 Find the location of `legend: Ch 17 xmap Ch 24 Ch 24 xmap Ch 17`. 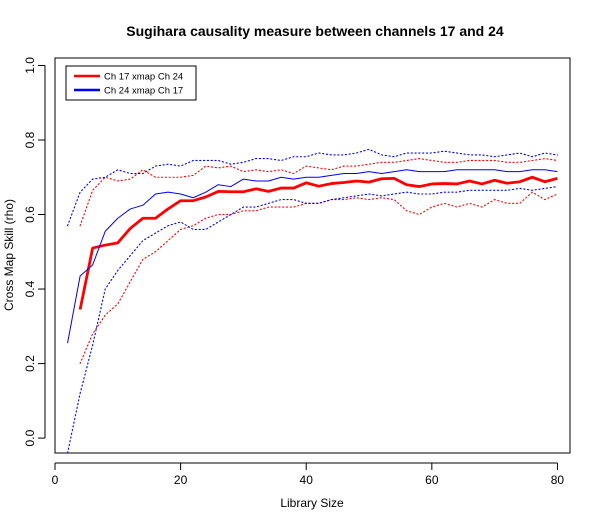

legend: Ch 17 xmap Ch 24 Ch 24 xmap Ch 17 is located at coordinates (131, 83).